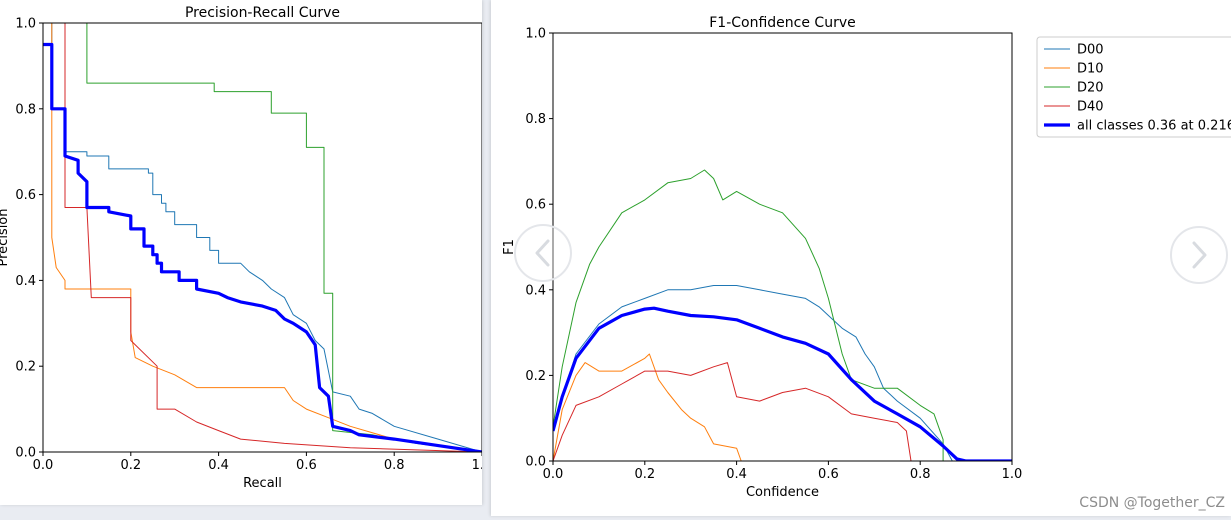 Image resolution: width=1231 pixels, height=520 pixels. I want to click on chart-title: F1-Confidence Curve, so click(782, 23).